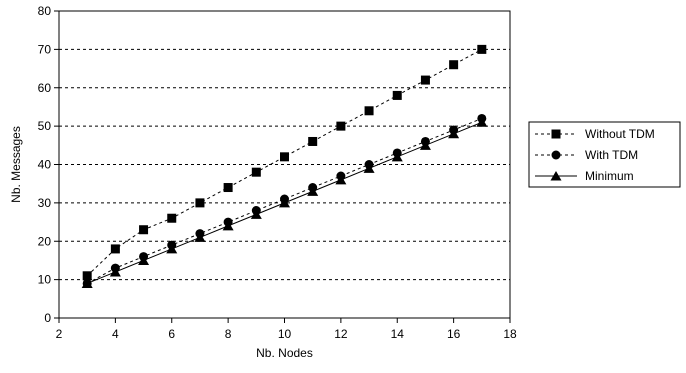 The height and width of the screenshot is (373, 686). I want to click on x-tick-labels: 2 4 6 8 10 12 14 16 18, so click(286, 334).